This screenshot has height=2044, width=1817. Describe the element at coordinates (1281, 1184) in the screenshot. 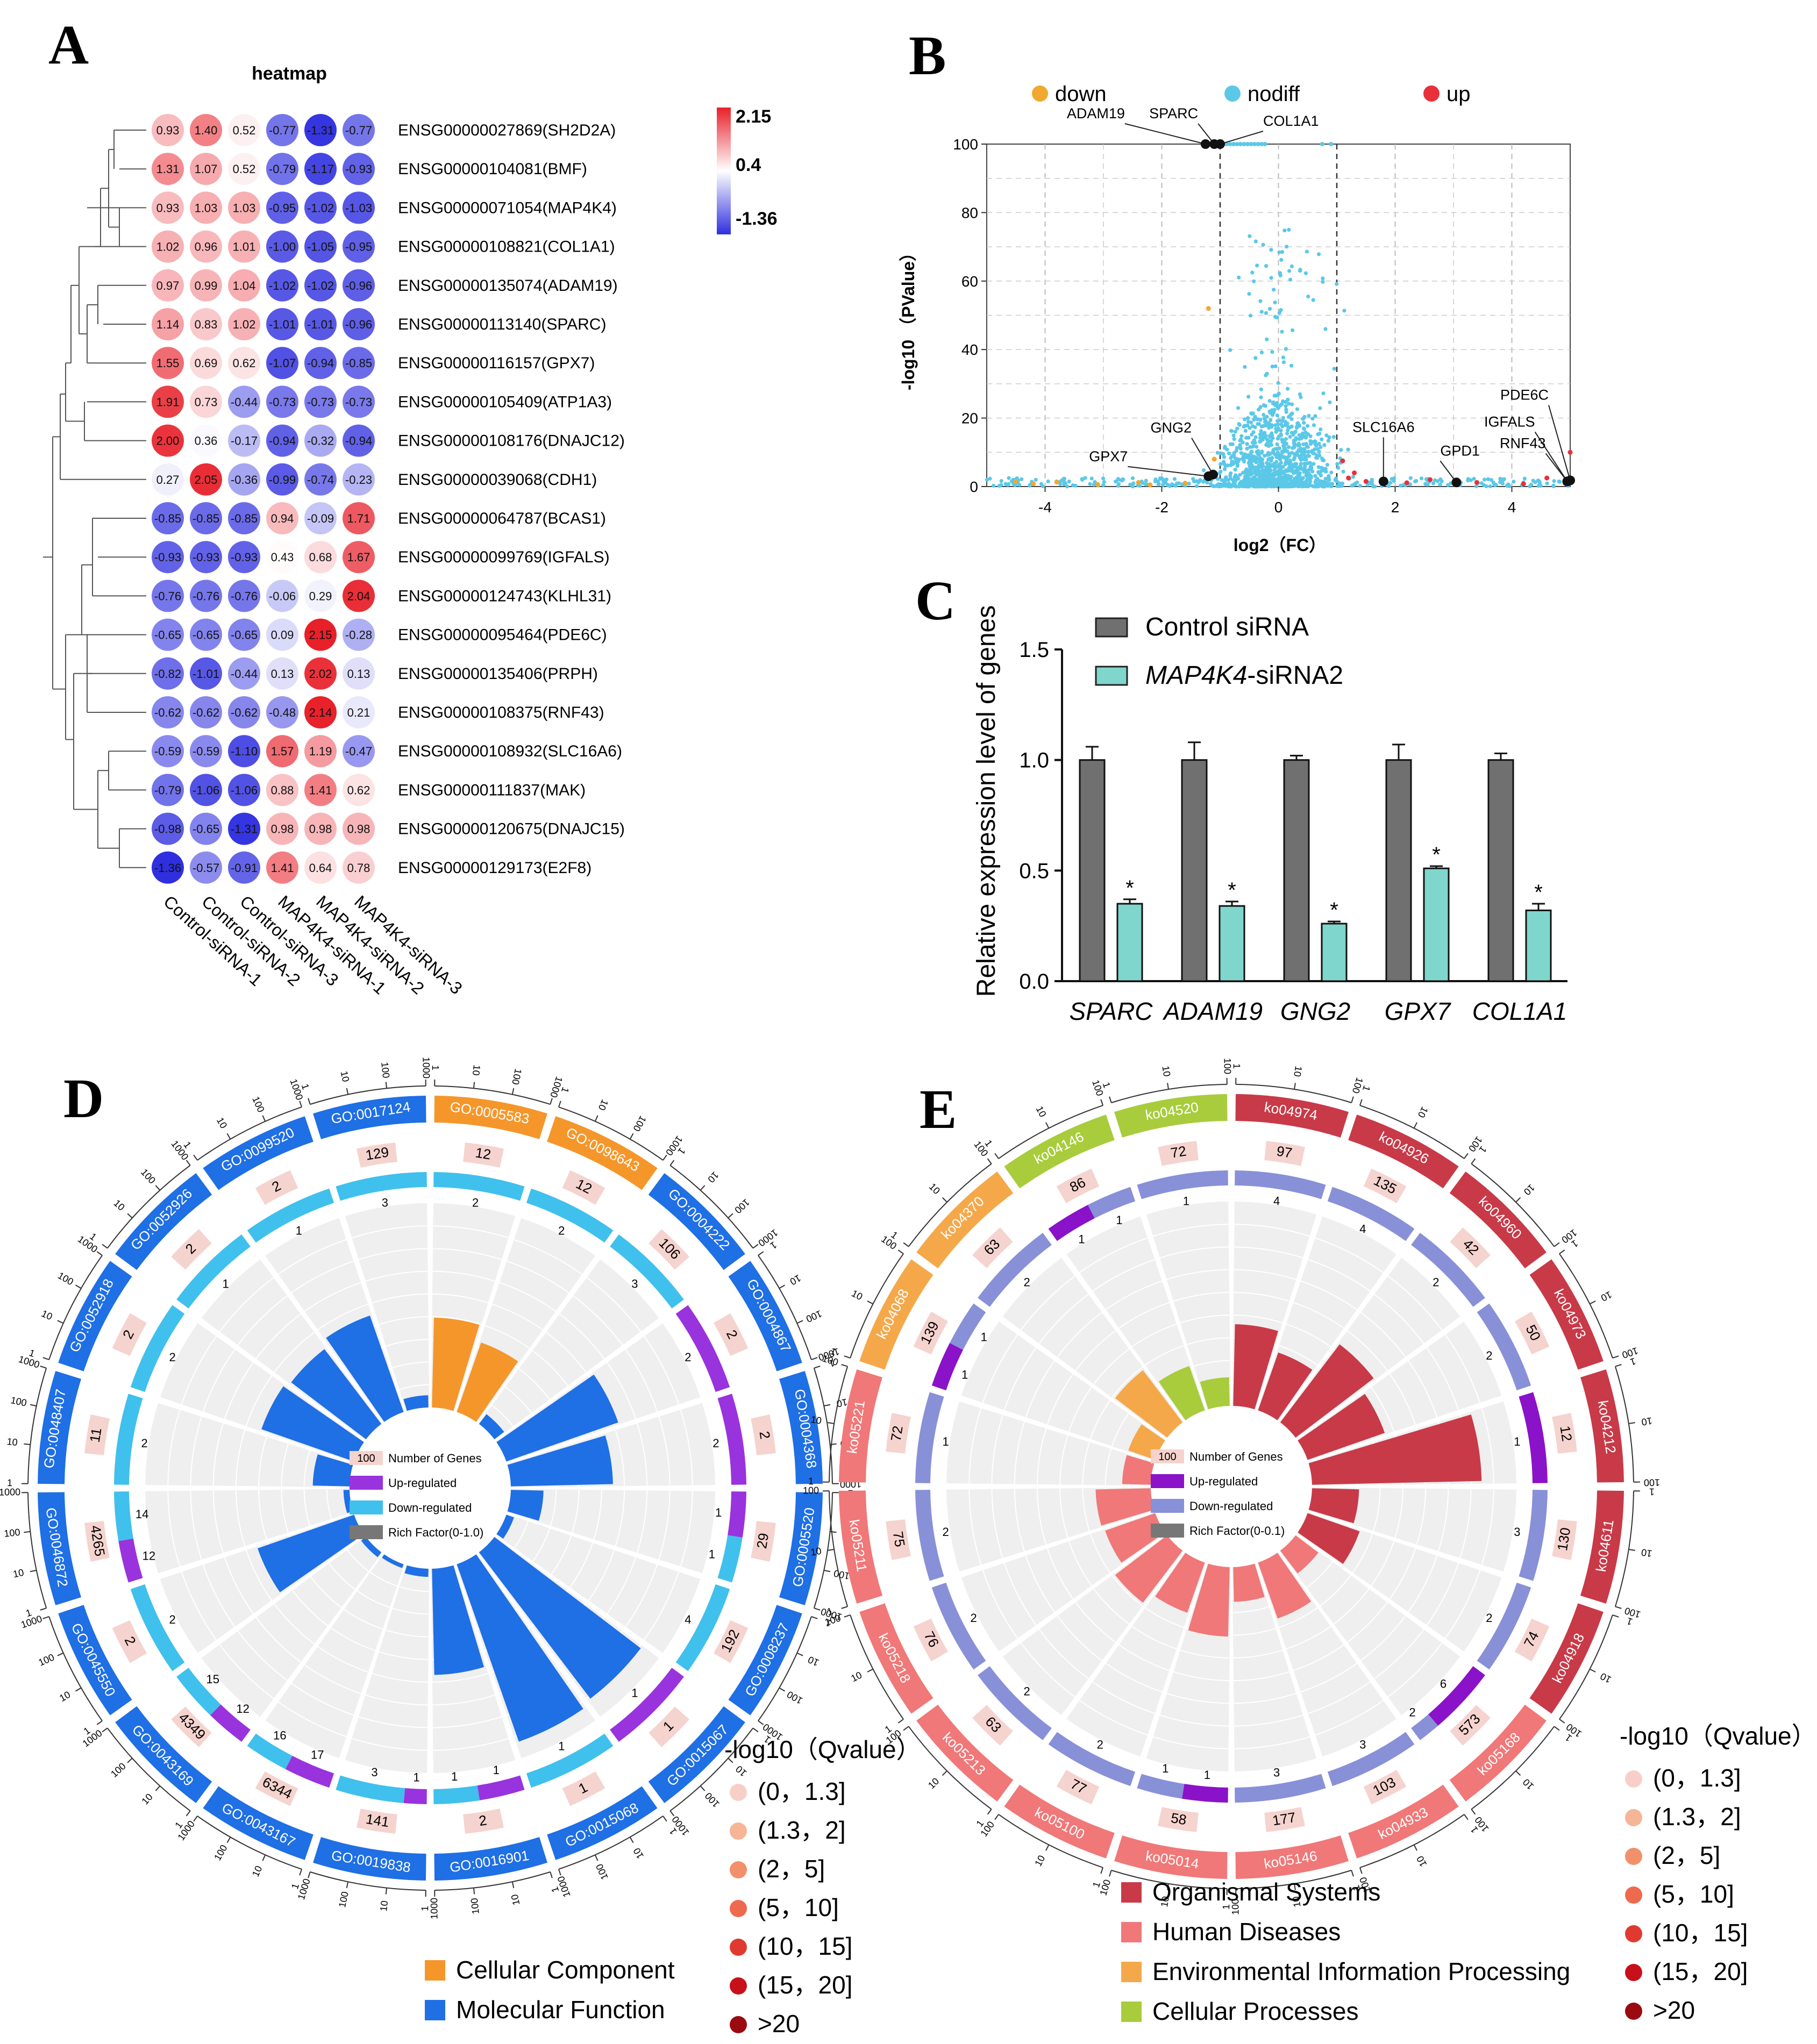

I see `down-regulated-segment` at that location.